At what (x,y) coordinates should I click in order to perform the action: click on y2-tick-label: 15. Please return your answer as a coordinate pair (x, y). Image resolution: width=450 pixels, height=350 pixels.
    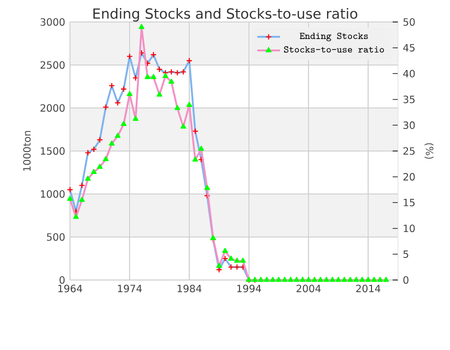
    Looking at the image, I should click on (409, 202).